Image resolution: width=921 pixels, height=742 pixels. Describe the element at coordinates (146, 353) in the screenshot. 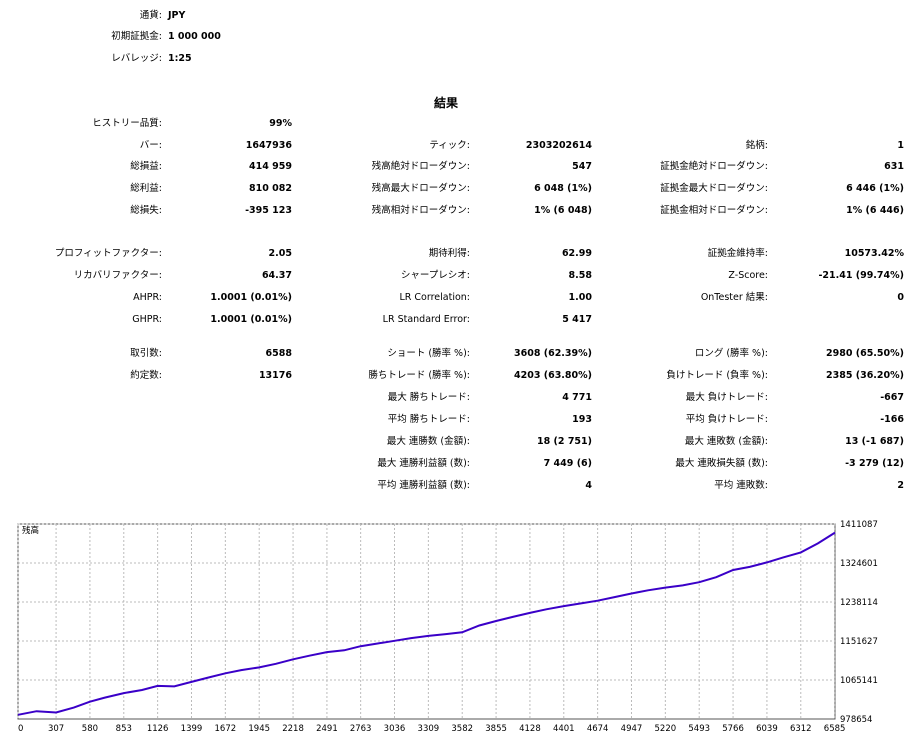

I see `stat-label: 取引数:` at that location.